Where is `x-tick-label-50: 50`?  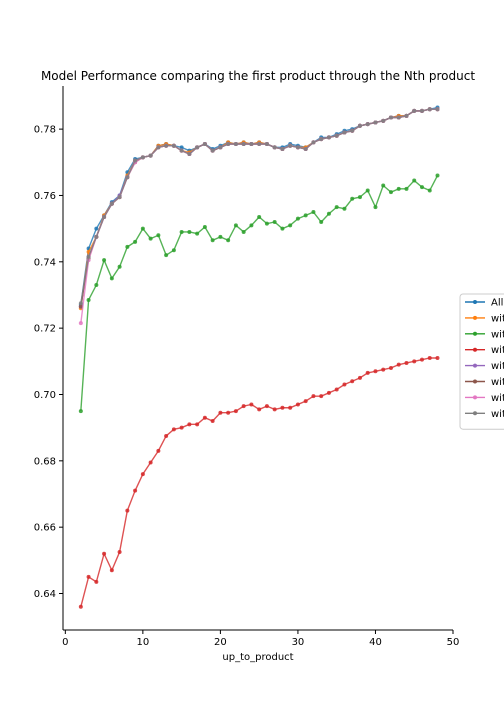 x-tick-label-50: 50 is located at coordinates (453, 642).